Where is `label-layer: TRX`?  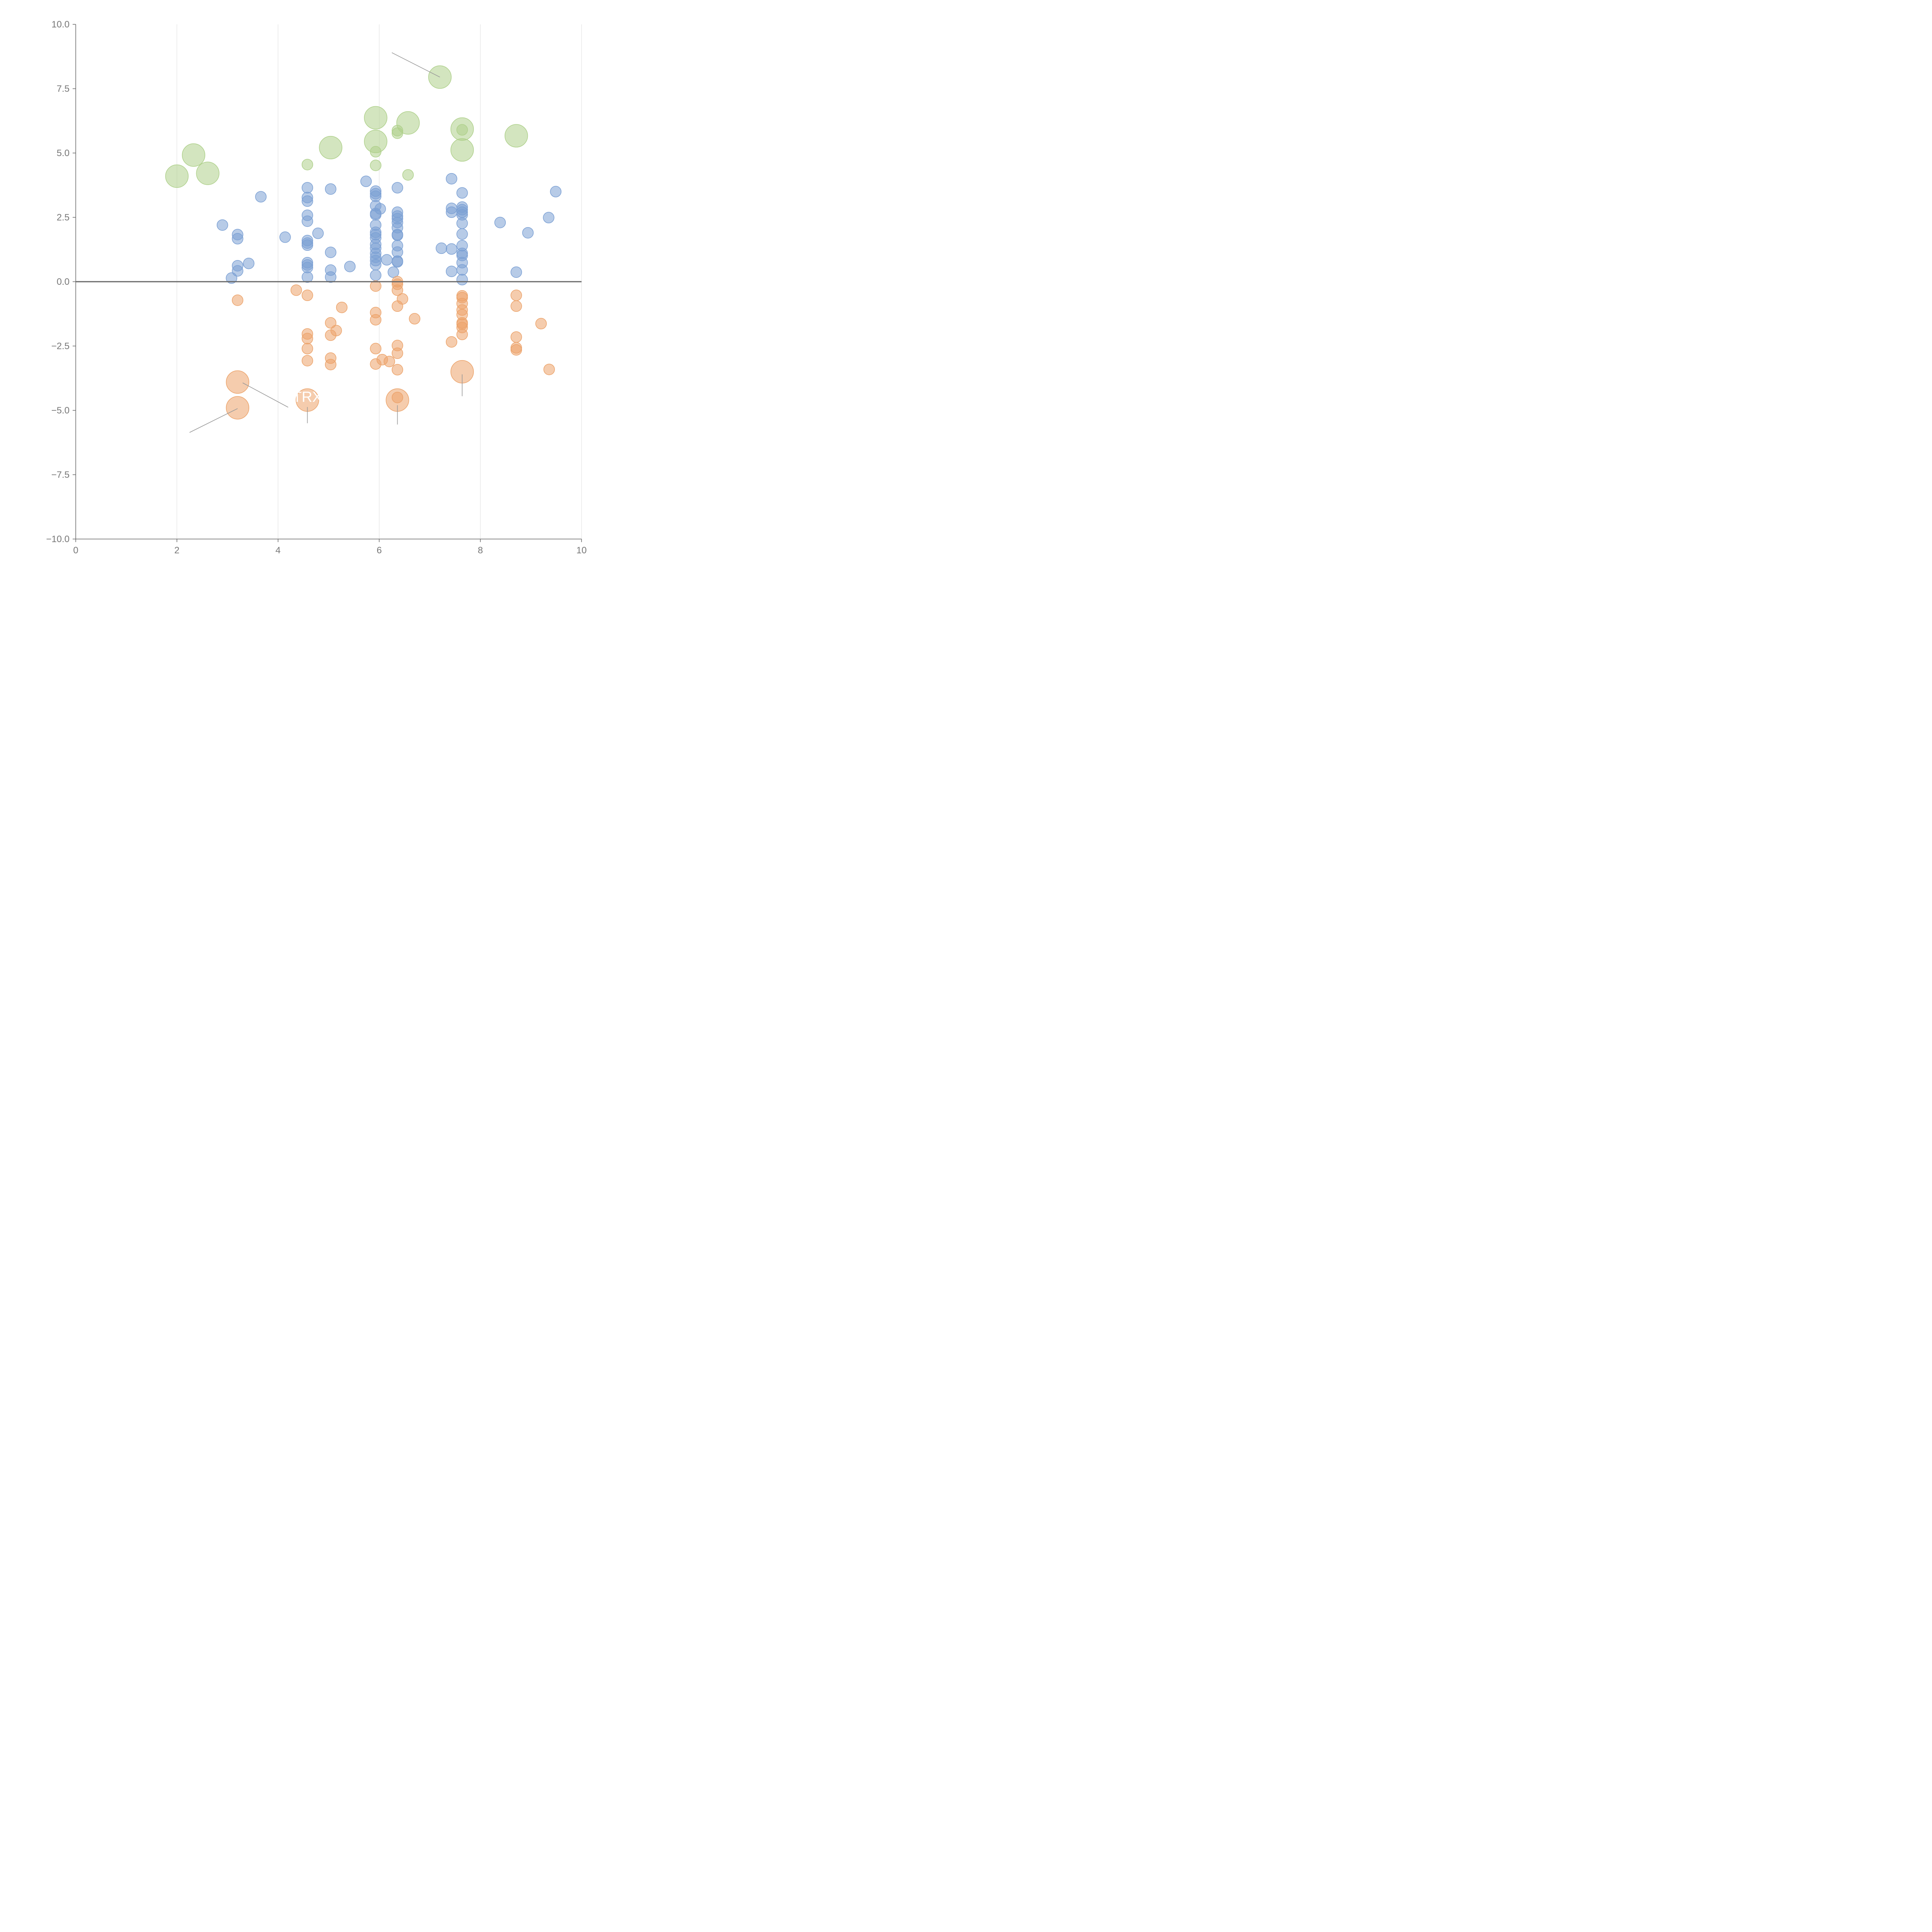
label-layer: TRX is located at coordinates (307, 397).